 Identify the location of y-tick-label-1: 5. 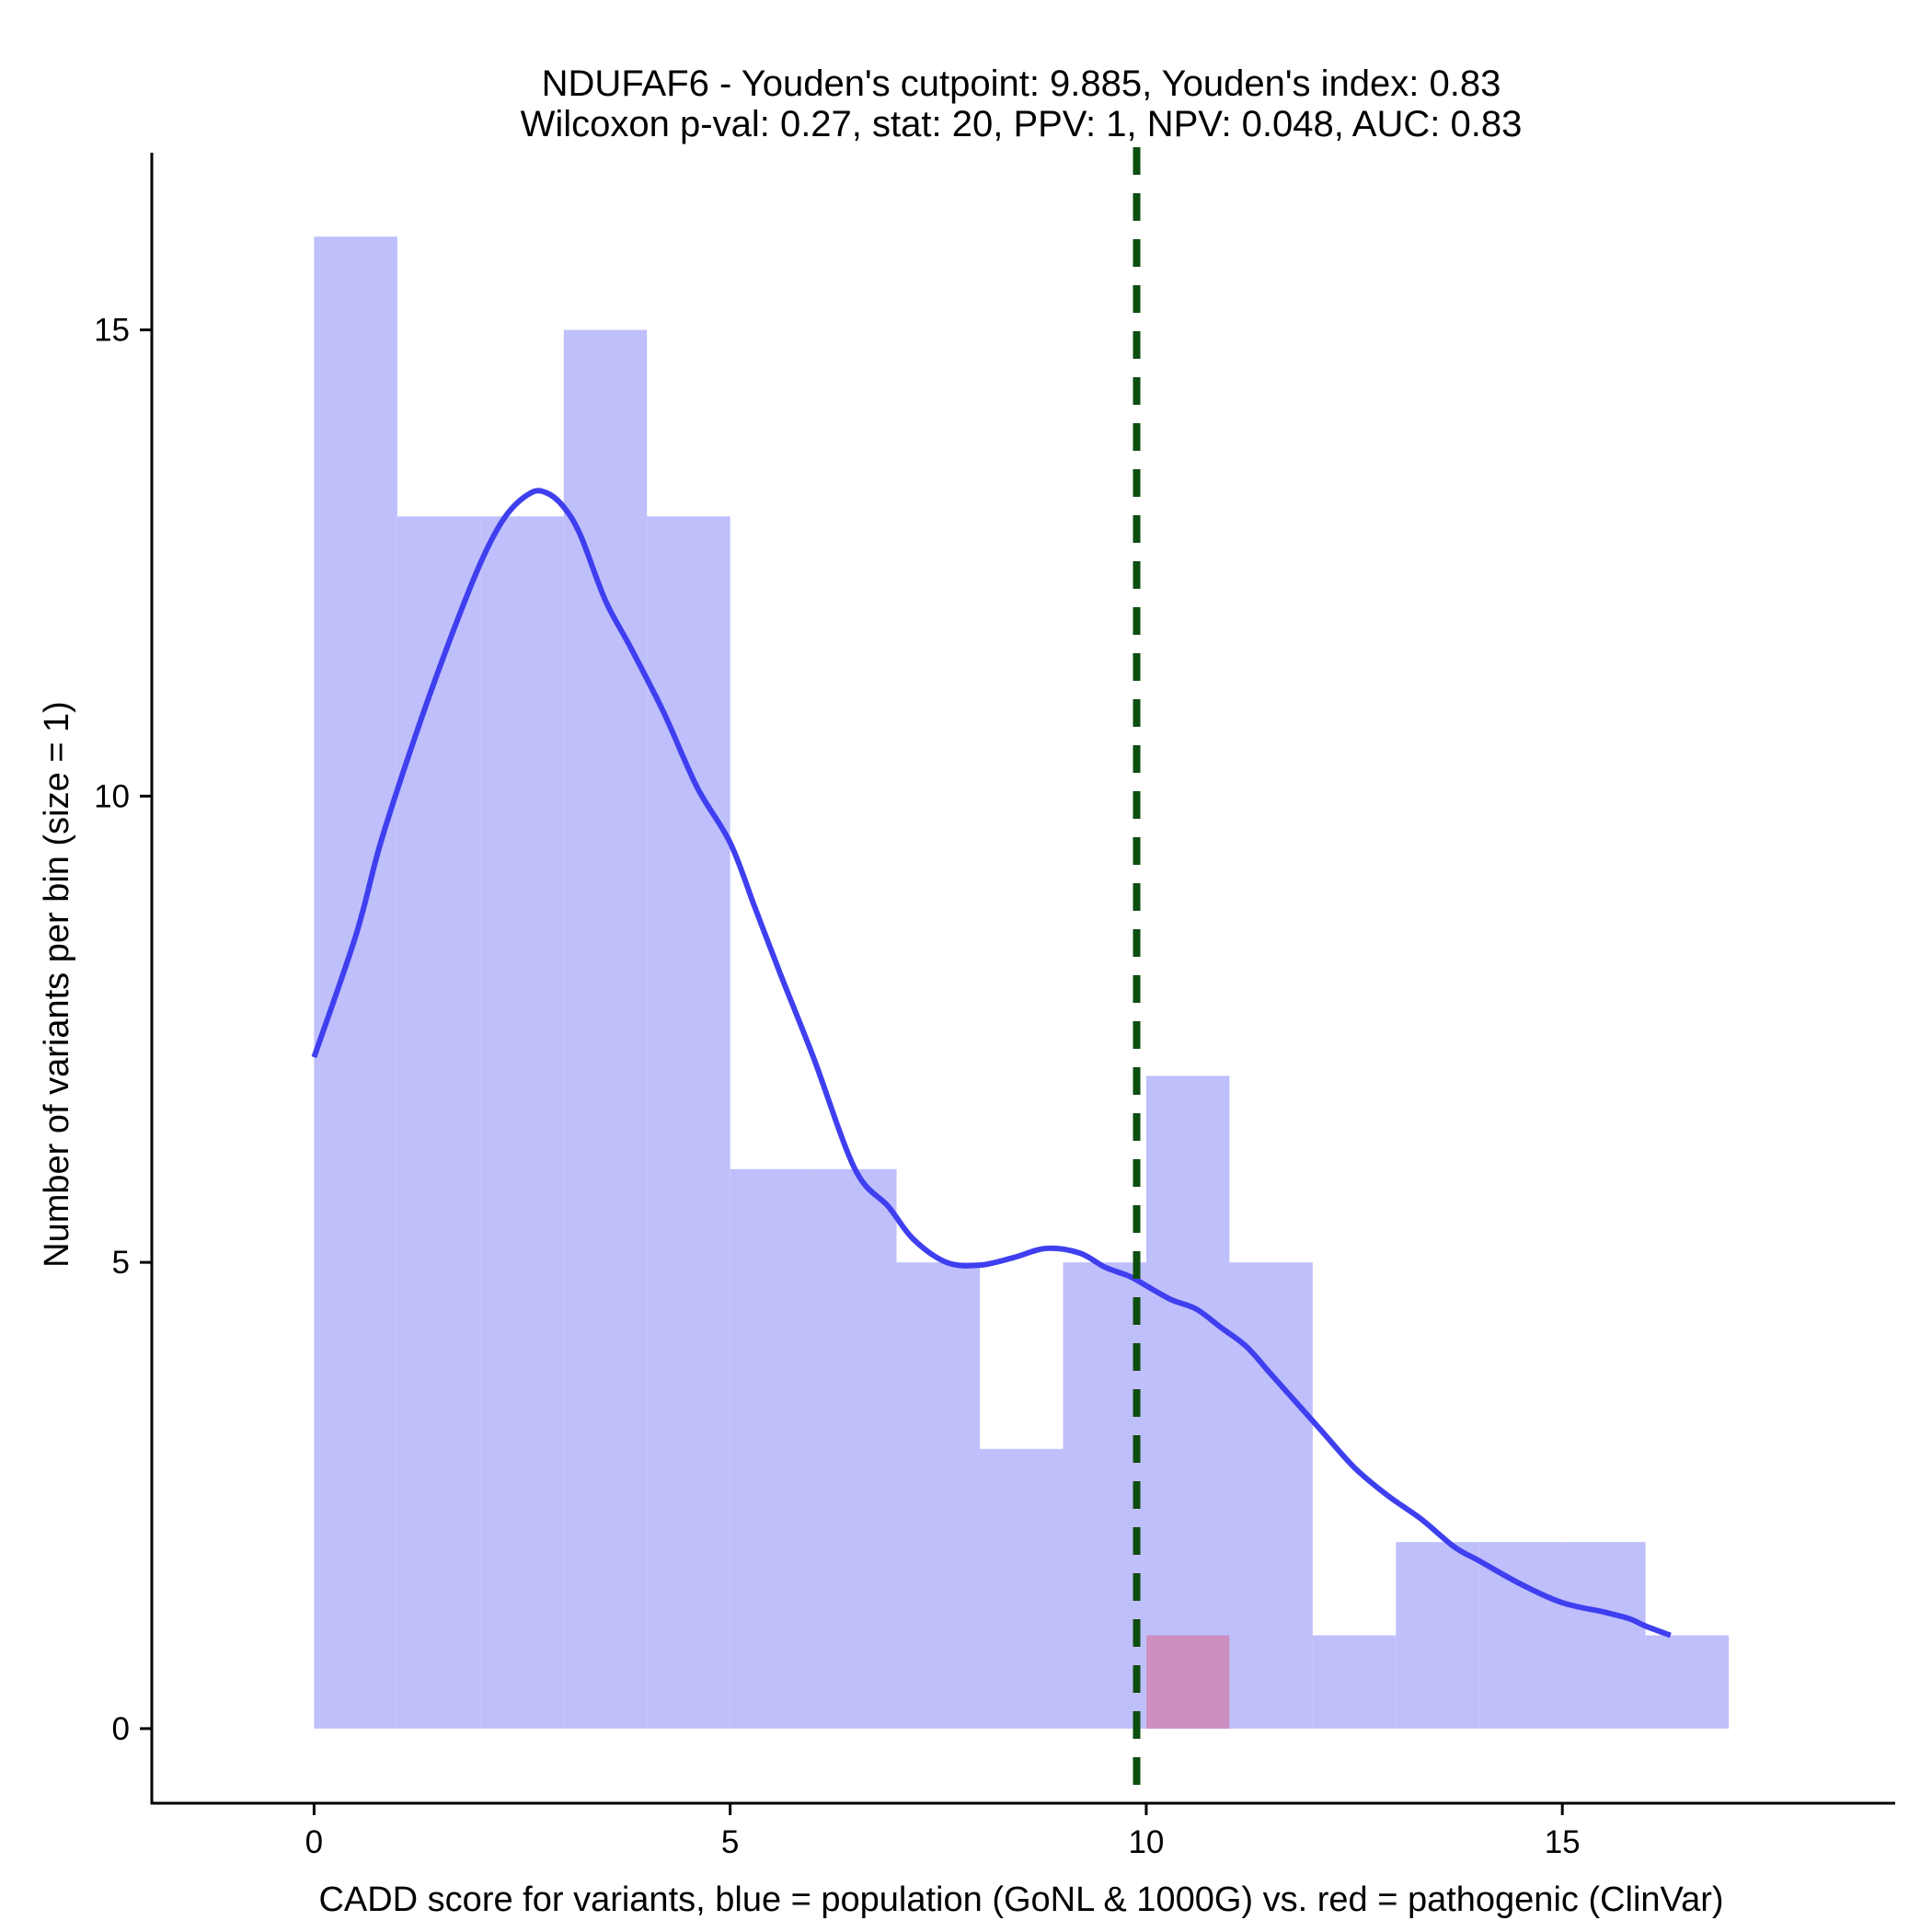
(121, 1263).